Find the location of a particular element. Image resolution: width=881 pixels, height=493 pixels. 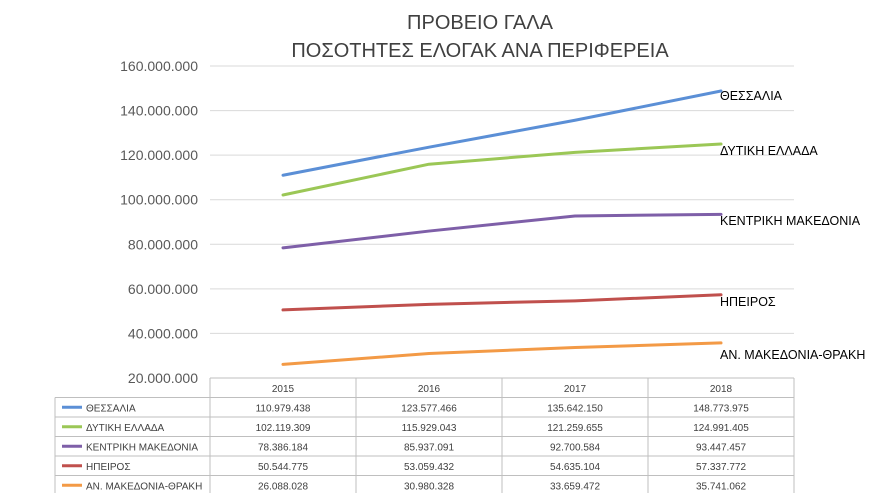

x-category-label: 2017 is located at coordinates (575, 389).